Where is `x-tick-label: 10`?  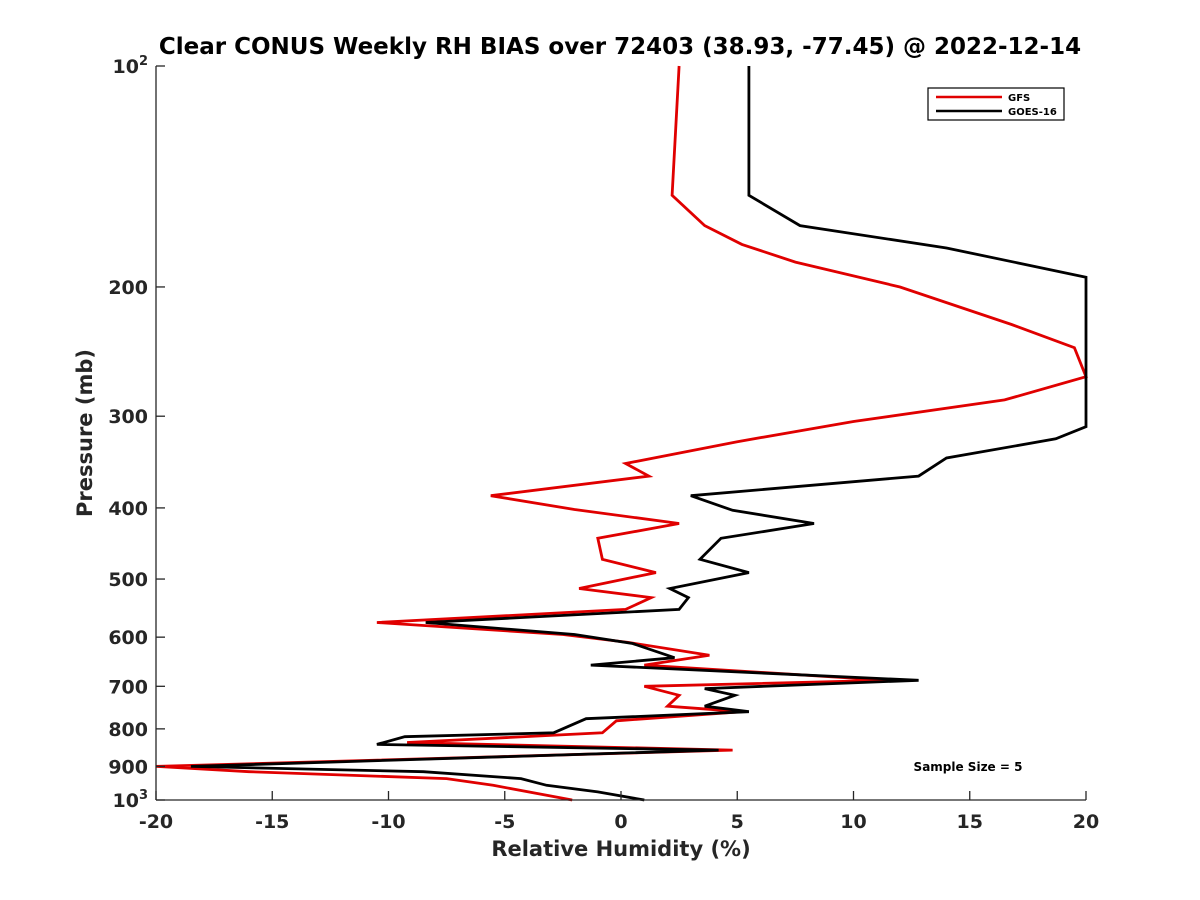 x-tick-label: 10 is located at coordinates (853, 822).